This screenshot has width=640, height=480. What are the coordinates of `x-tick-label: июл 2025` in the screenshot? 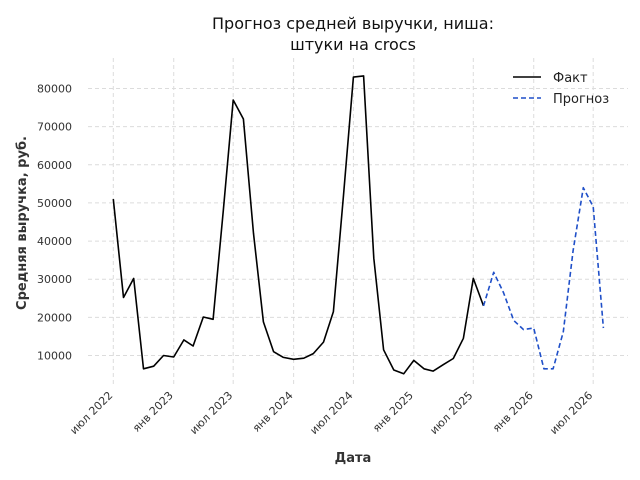 It's located at (451, 413).